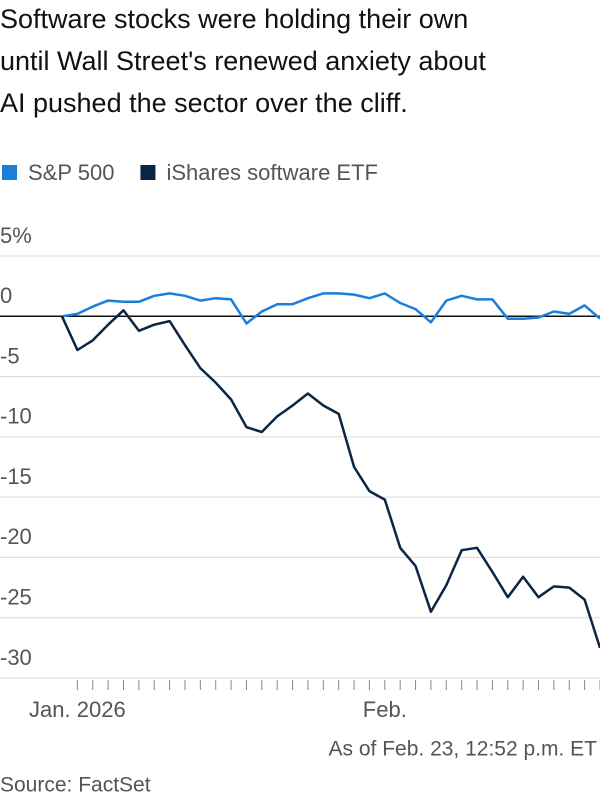 The width and height of the screenshot is (600, 800). Describe the element at coordinates (75, 785) in the screenshot. I see `source: Source: FactSet` at that location.